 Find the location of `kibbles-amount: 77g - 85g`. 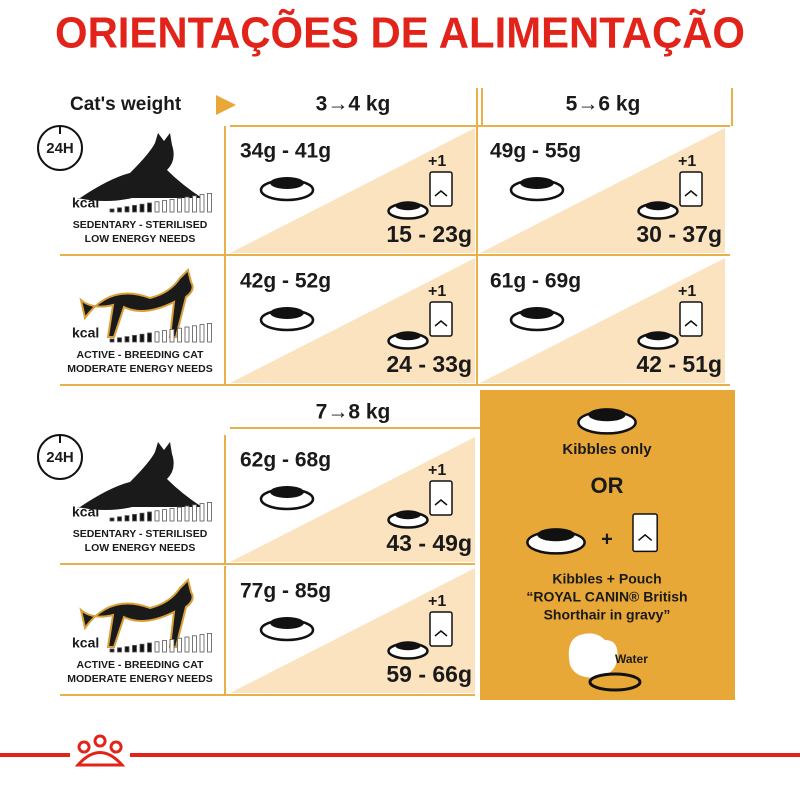

kibbles-amount: 77g - 85g is located at coordinates (285, 591).